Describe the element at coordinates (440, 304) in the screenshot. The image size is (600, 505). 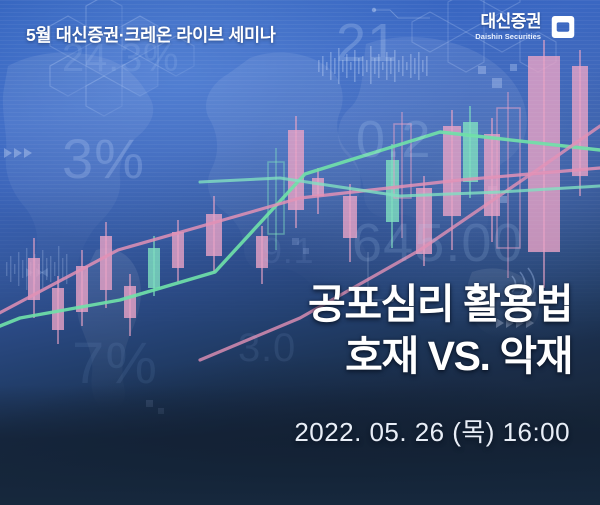
I see `poster-title-line-1: 공포심리 활용법` at that location.